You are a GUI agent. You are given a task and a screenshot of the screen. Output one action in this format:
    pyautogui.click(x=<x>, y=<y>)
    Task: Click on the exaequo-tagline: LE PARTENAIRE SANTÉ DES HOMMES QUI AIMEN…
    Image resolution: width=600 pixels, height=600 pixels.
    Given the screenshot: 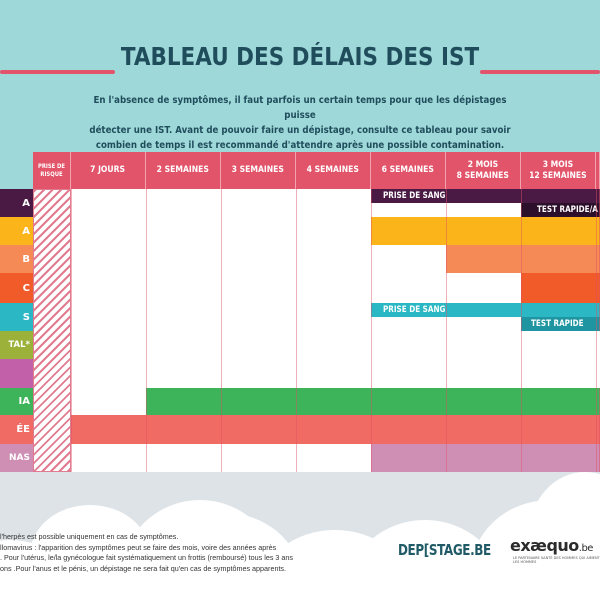 What is the action you would take?
    pyautogui.click(x=556, y=560)
    